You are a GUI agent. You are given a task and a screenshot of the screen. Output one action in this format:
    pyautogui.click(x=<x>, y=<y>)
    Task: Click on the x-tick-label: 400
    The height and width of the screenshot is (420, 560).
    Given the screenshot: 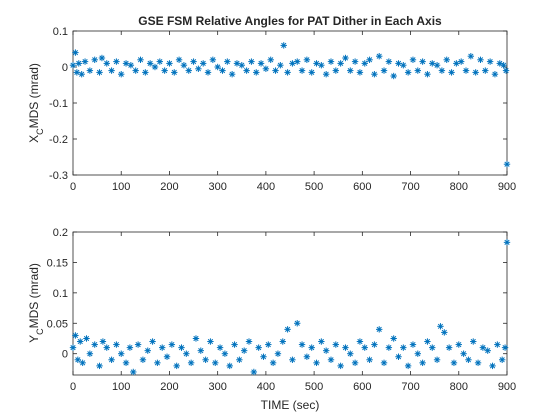 What is the action you would take?
    pyautogui.click(x=266, y=187)
    